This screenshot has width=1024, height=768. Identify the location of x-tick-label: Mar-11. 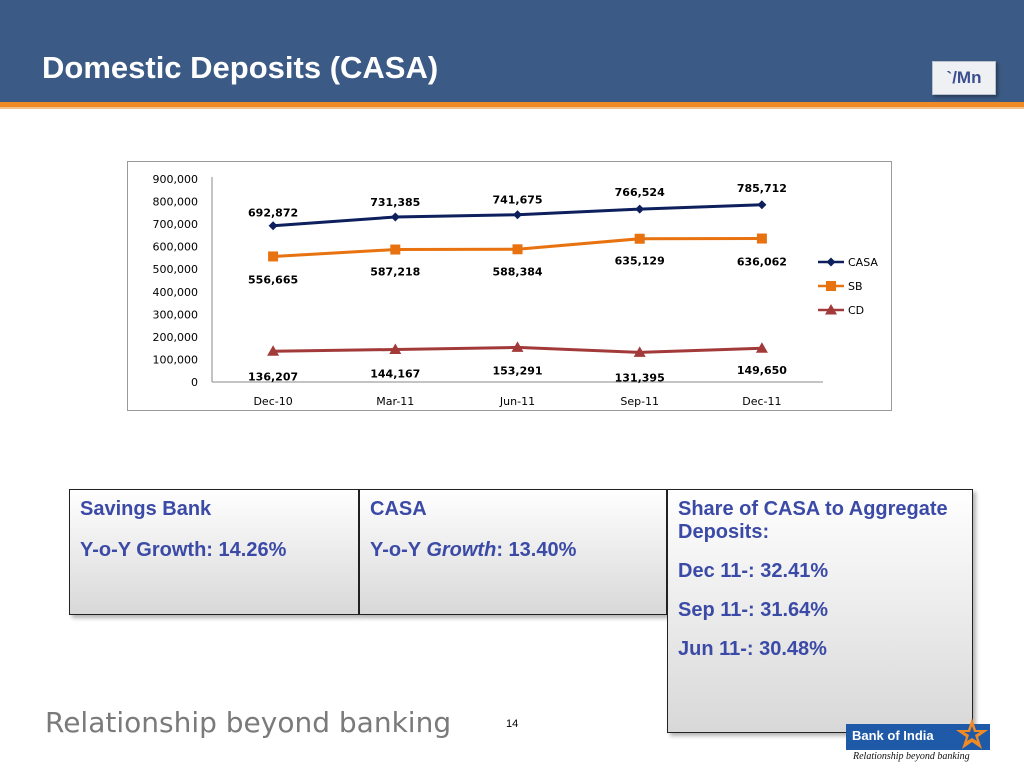
(395, 401).